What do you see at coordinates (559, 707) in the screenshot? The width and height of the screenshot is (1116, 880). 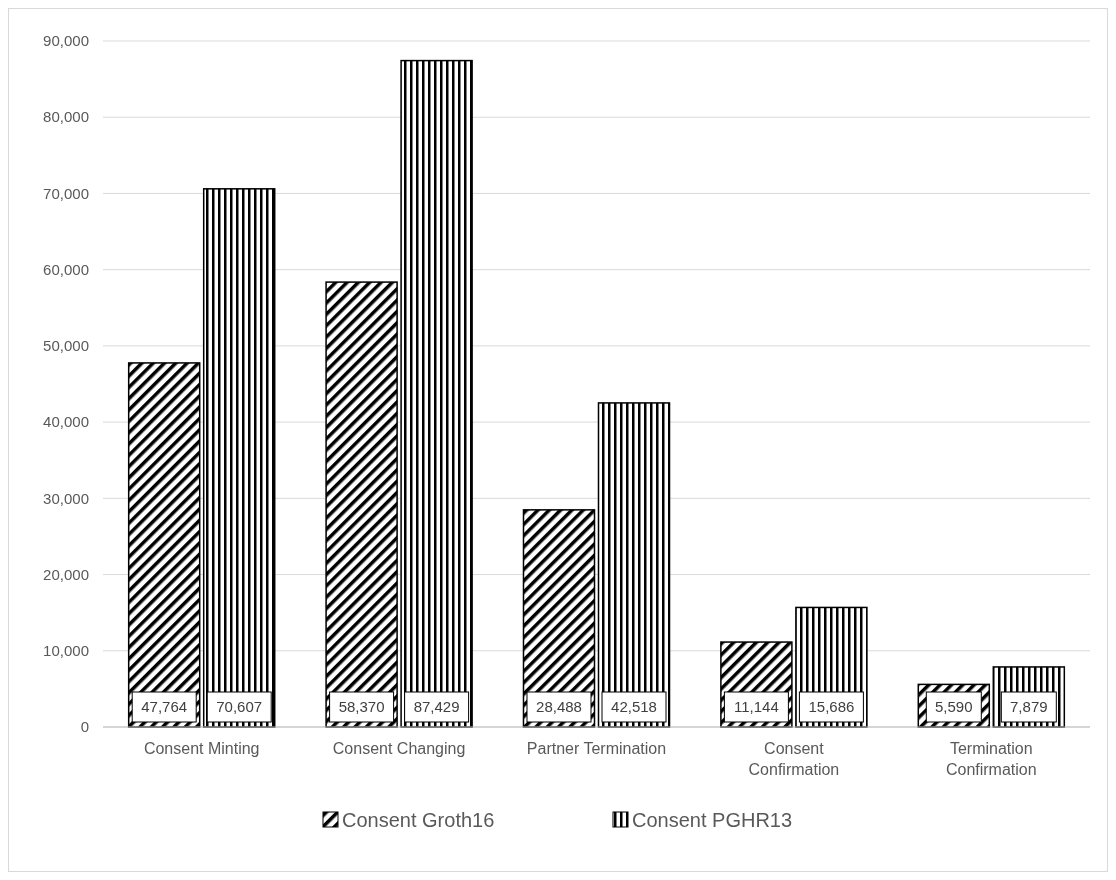 I see `data-label: 28,488` at bounding box center [559, 707].